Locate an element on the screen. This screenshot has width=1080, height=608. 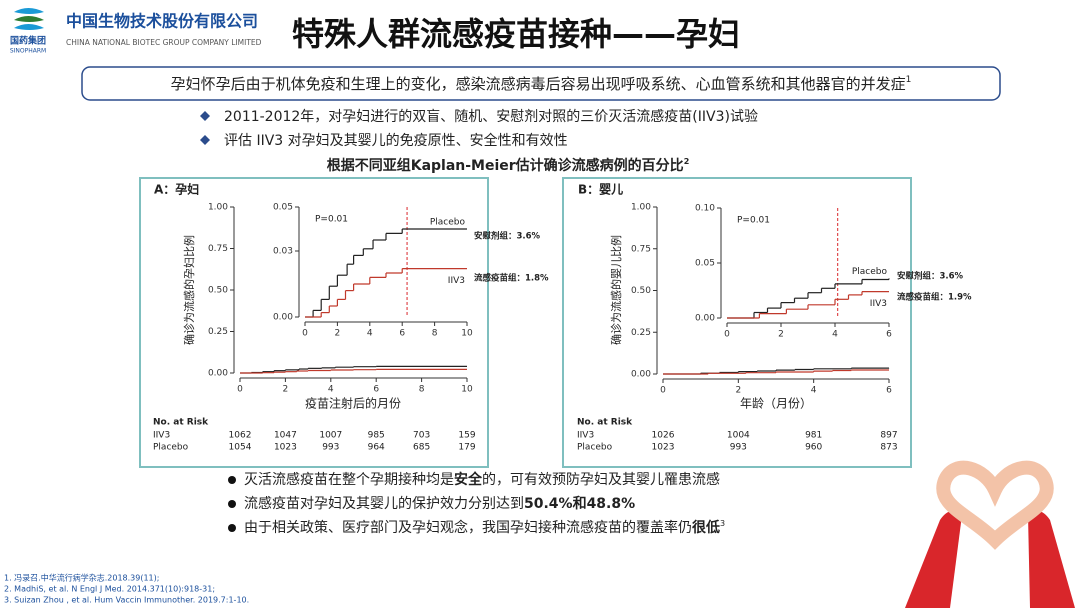
risk-value: 897 is located at coordinates (888, 436).